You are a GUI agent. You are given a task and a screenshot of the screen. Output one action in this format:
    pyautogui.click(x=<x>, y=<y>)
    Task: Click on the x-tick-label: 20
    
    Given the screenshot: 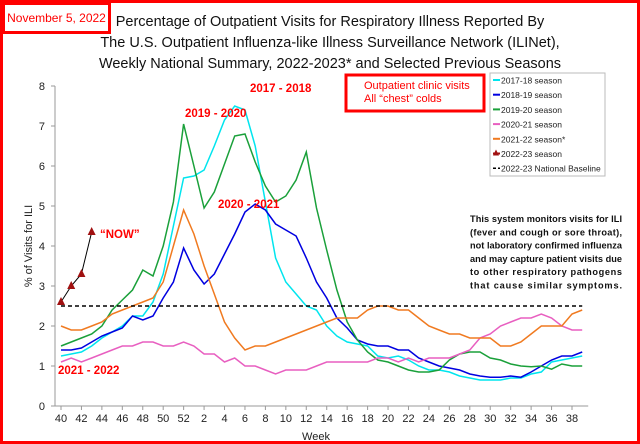 What is the action you would take?
    pyautogui.click(x=388, y=419)
    